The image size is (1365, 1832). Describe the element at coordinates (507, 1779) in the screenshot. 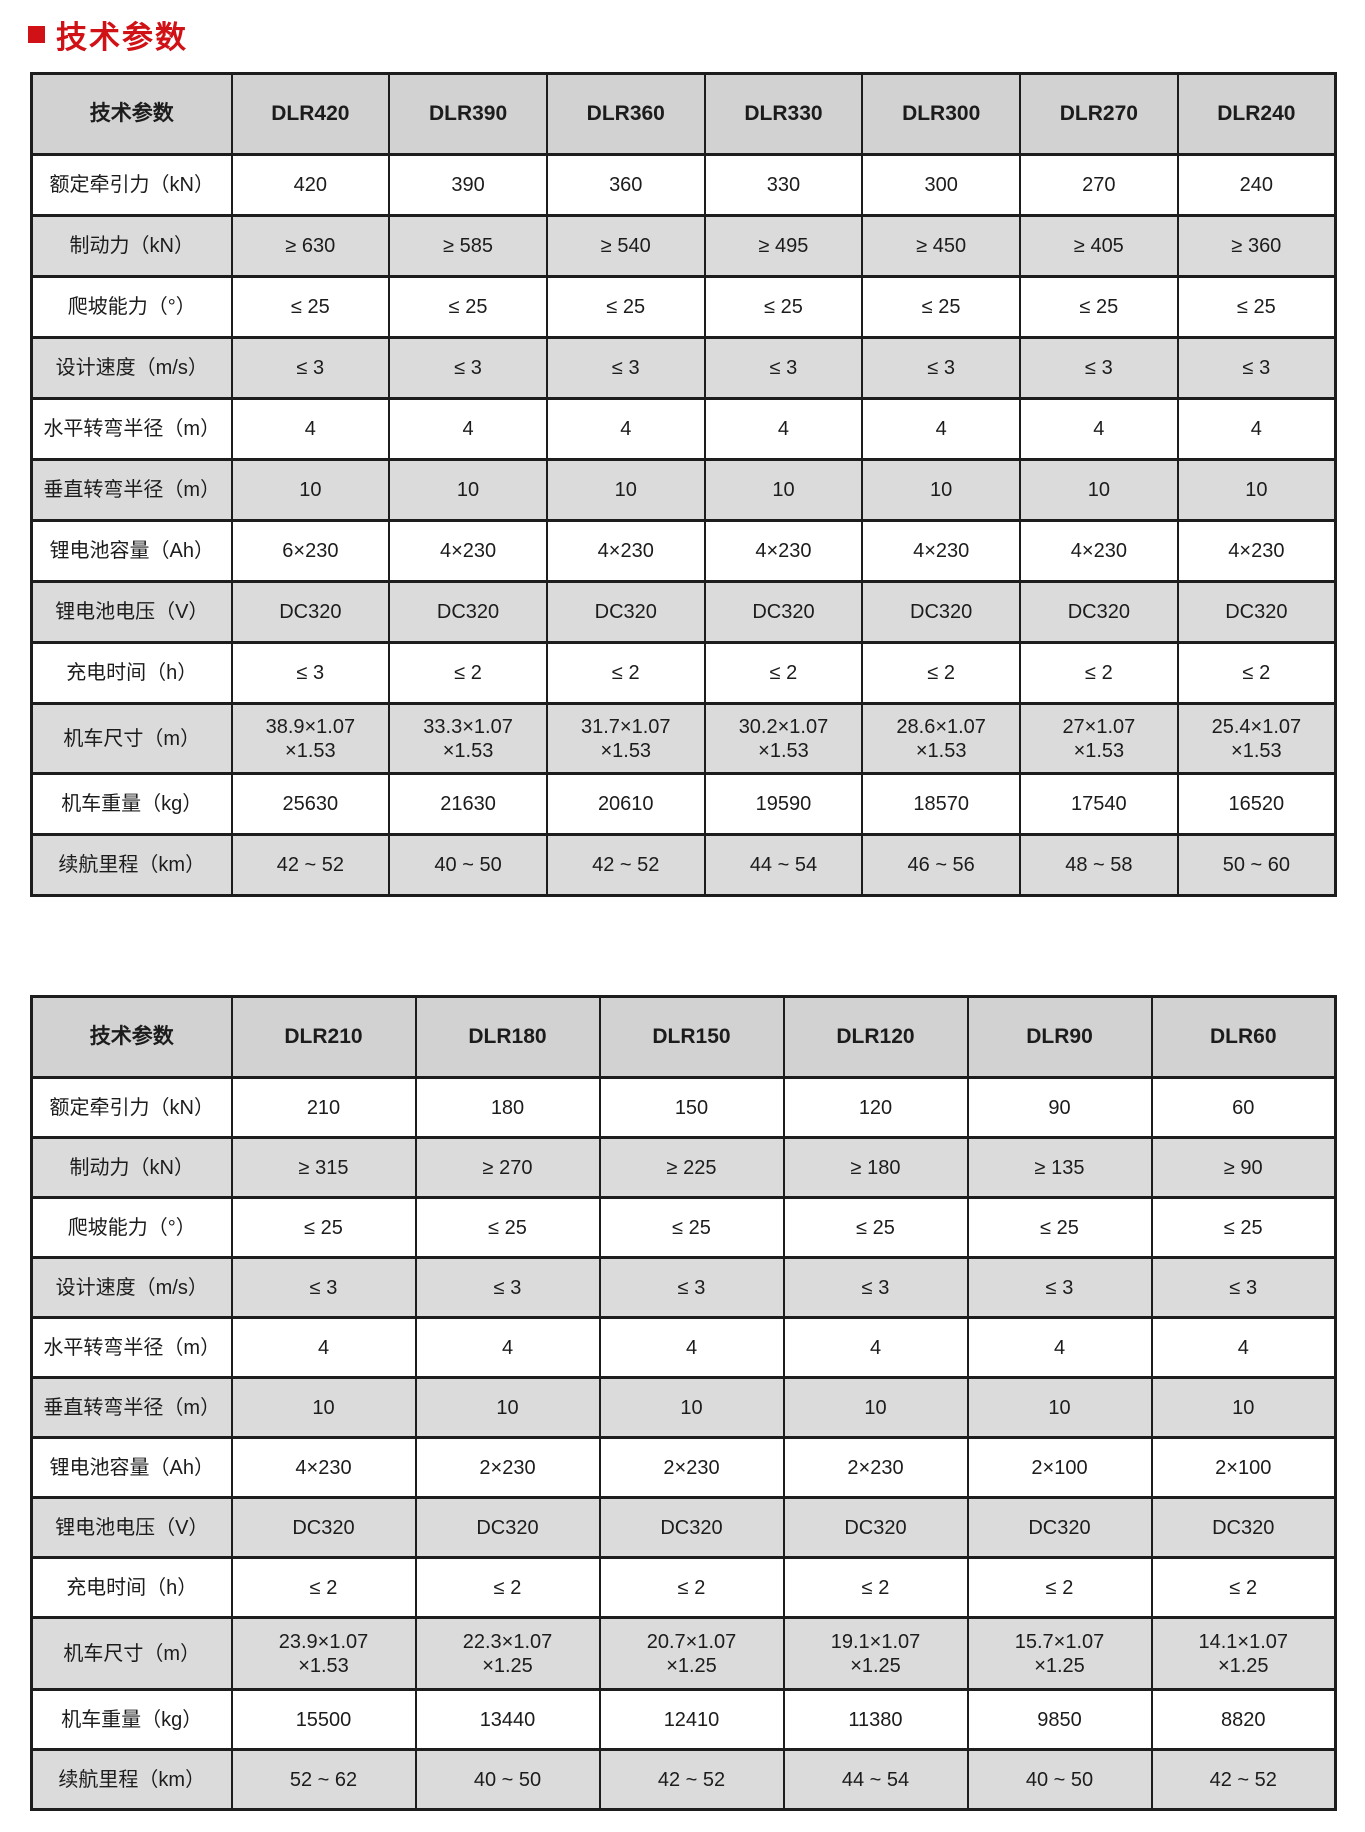

I see `value-cell: 40 ~ 50` at that location.